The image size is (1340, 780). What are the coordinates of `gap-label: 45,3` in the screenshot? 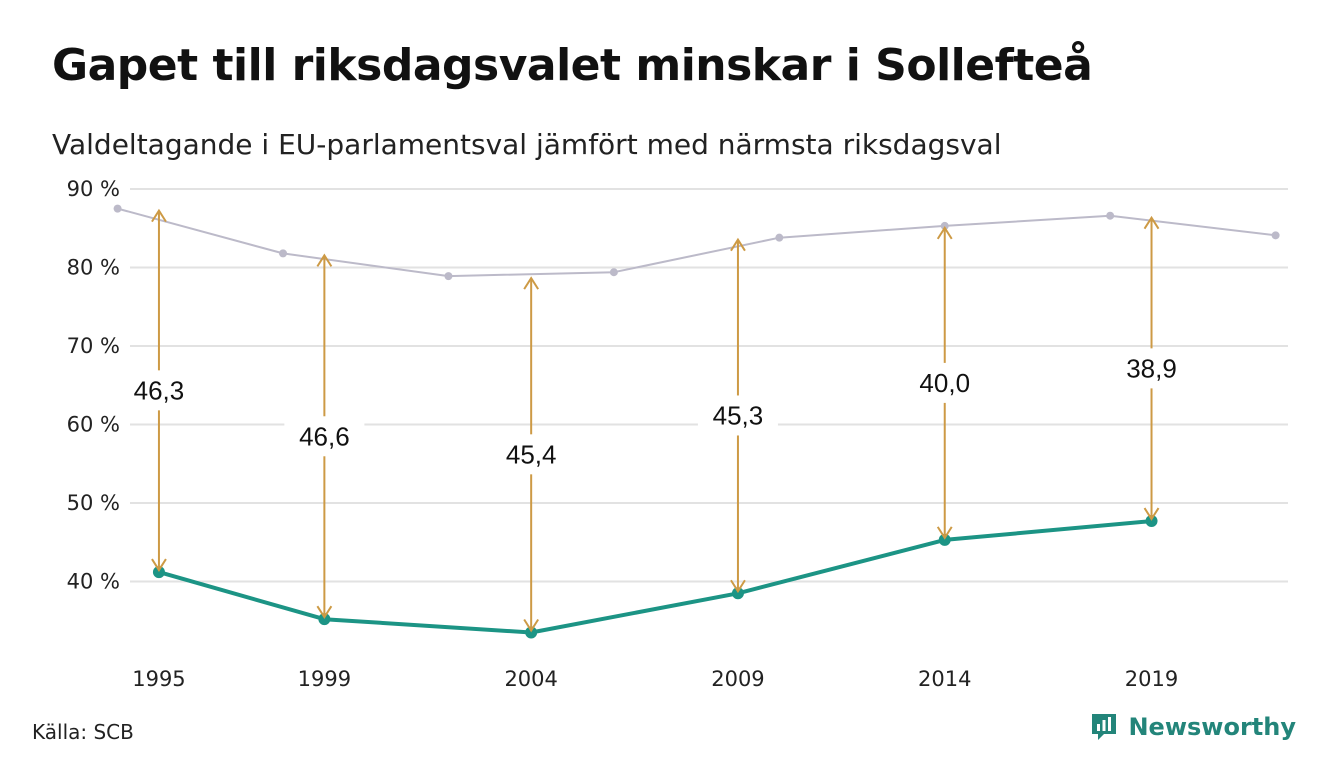 It's located at (738, 415).